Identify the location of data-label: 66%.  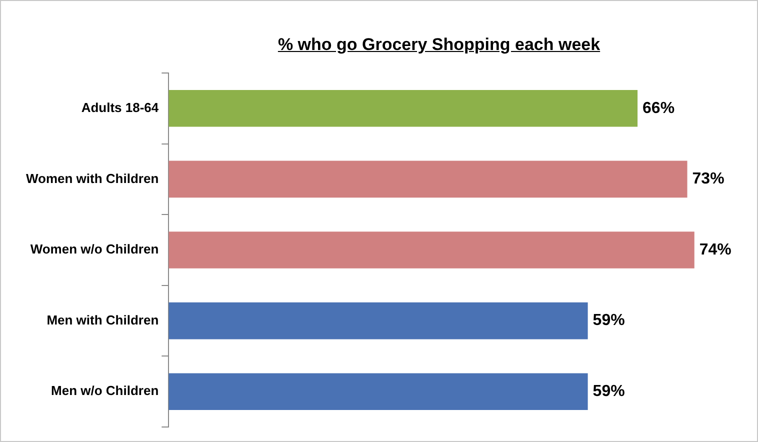
(658, 108).